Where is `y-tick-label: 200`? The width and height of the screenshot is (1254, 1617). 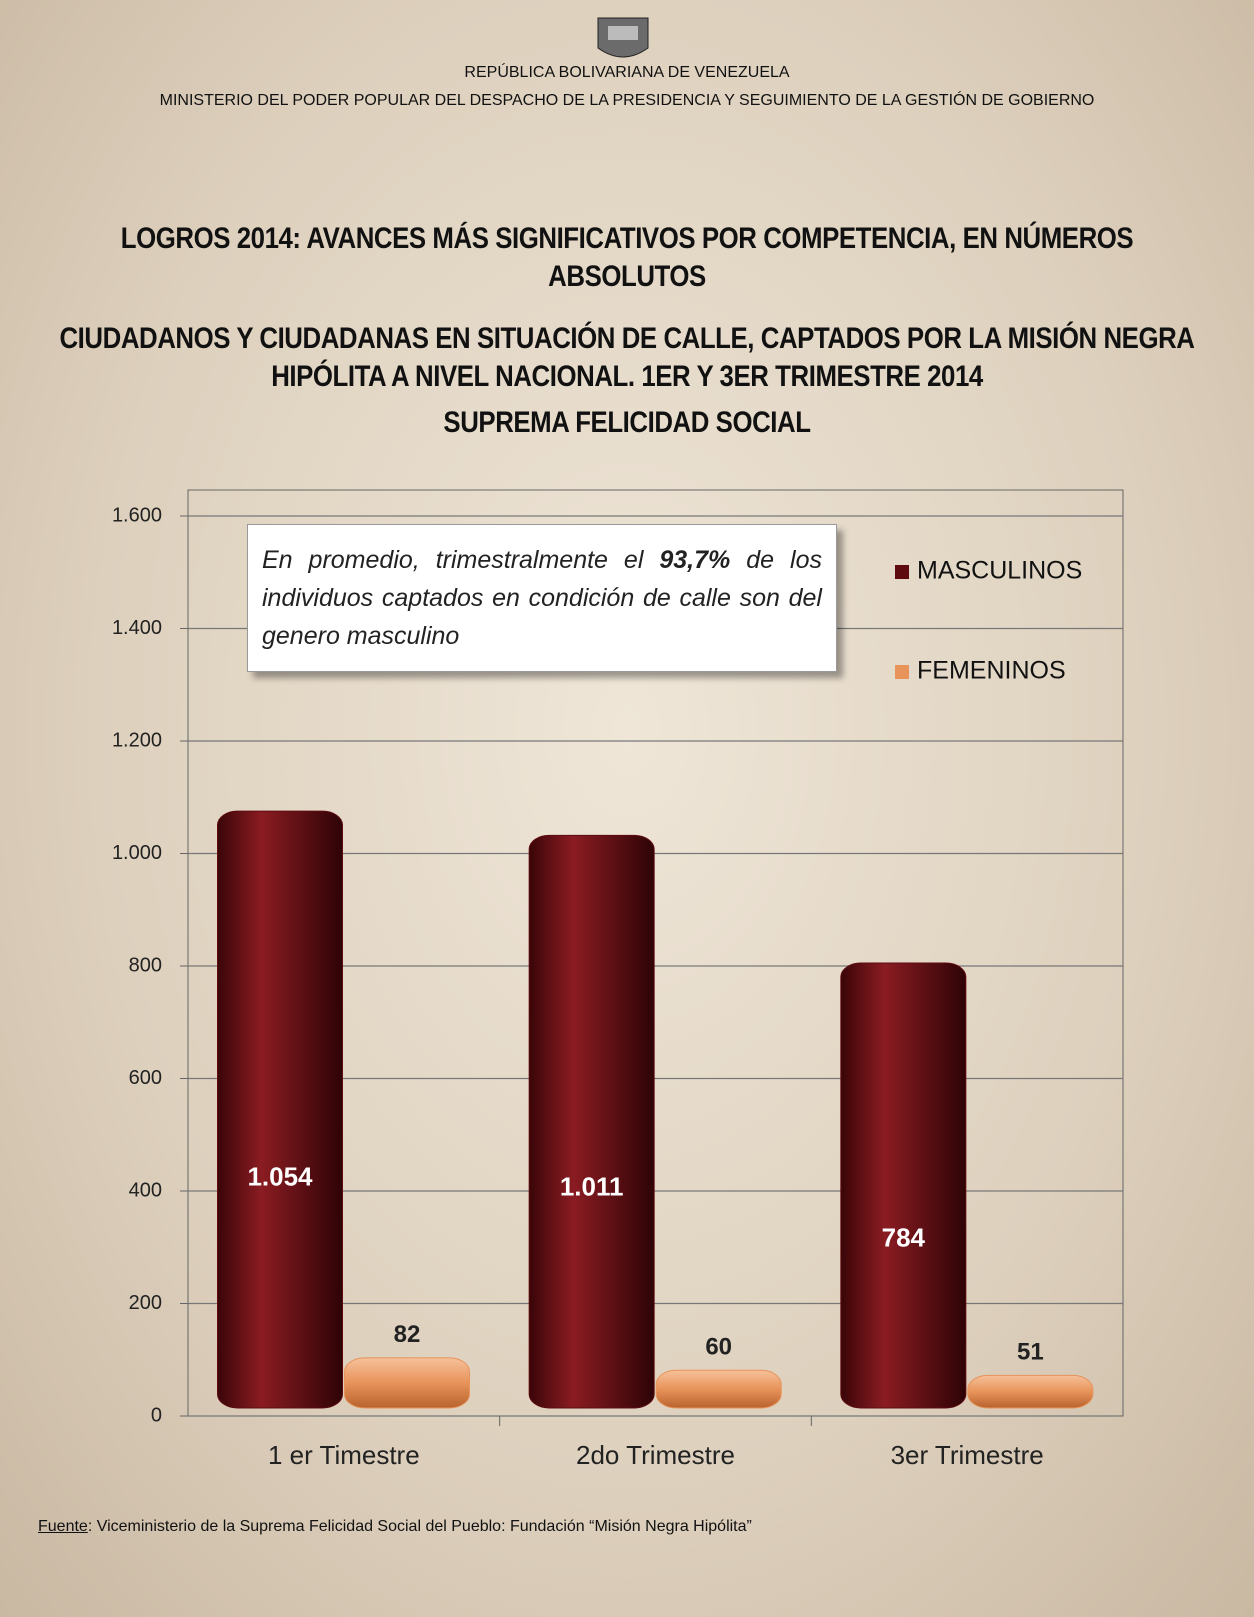
y-tick-label: 200 is located at coordinates (145, 1303).